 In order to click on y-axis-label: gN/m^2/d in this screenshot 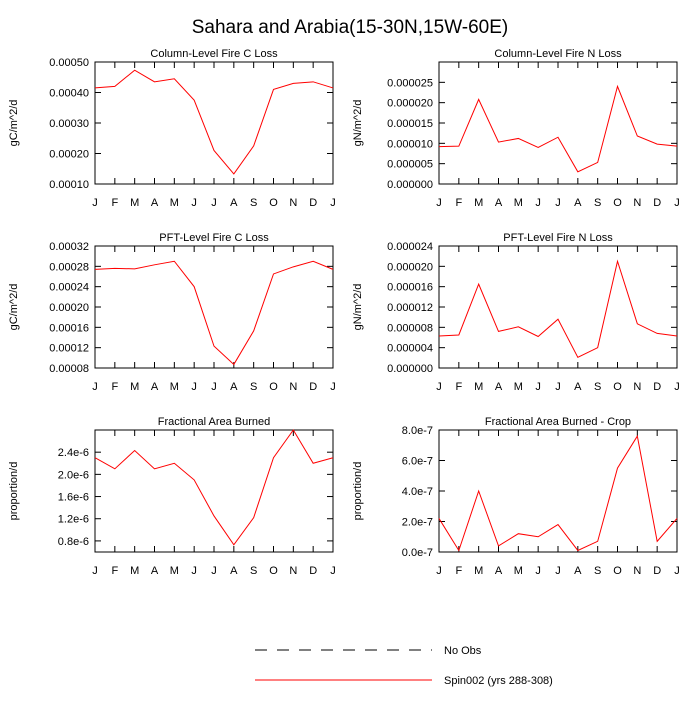, I will do `click(358, 123)`.